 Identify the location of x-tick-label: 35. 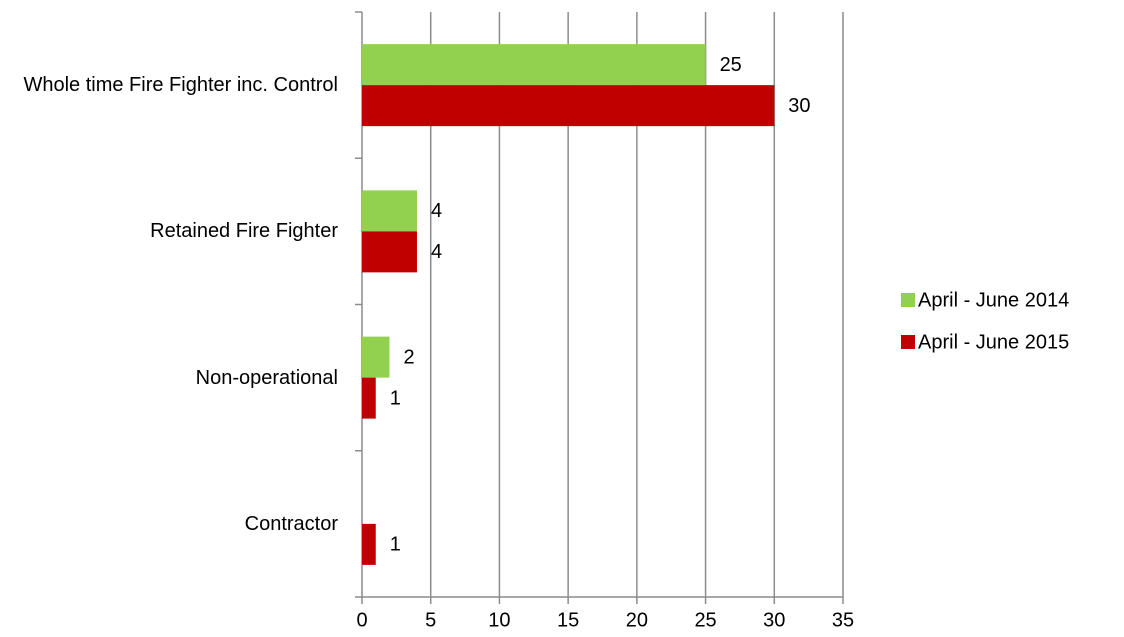
(843, 620).